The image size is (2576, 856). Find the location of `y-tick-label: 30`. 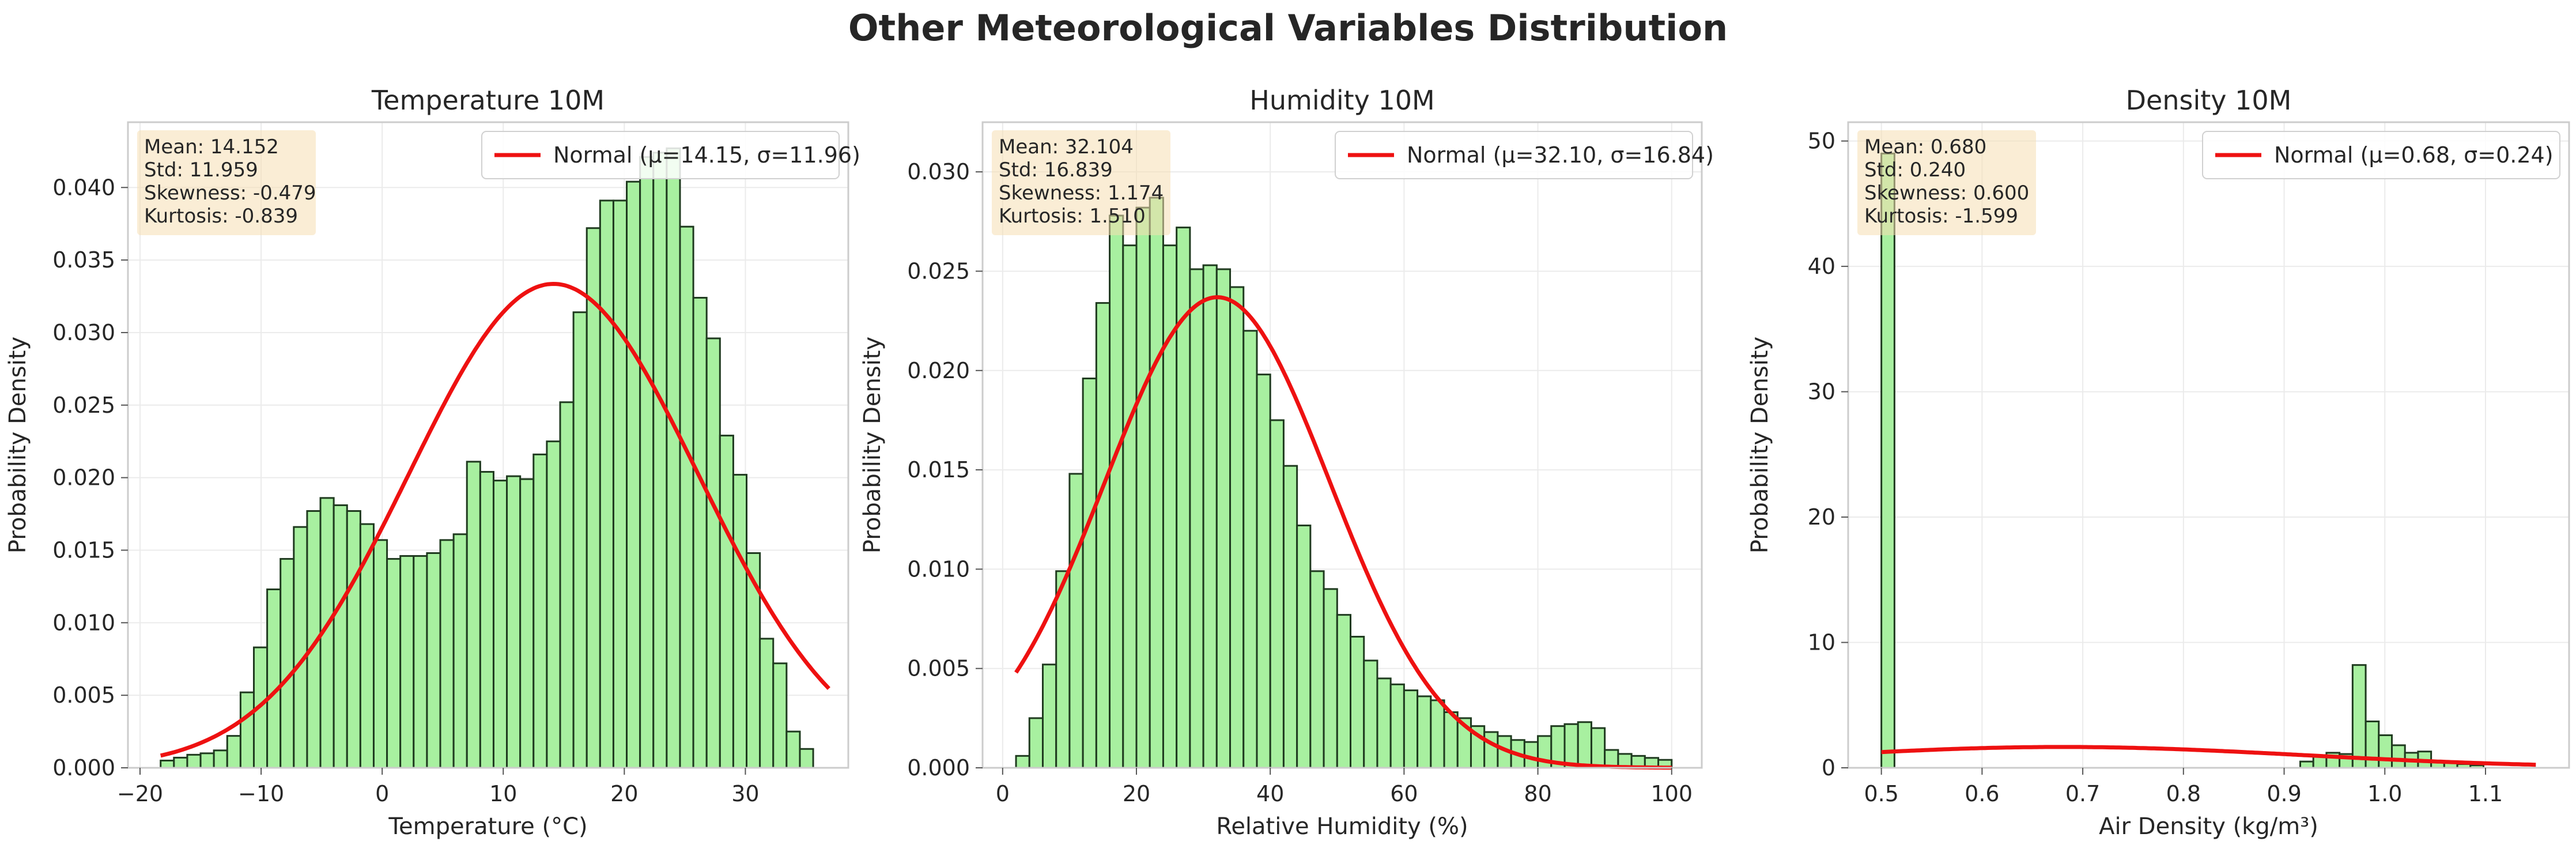

y-tick-label: 30 is located at coordinates (1821, 392).